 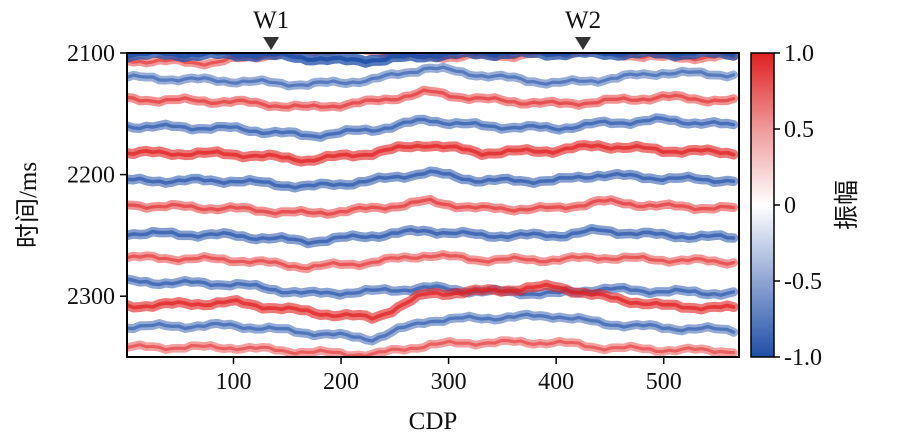 What do you see at coordinates (271, 20) in the screenshot?
I see `well-label: W1` at bounding box center [271, 20].